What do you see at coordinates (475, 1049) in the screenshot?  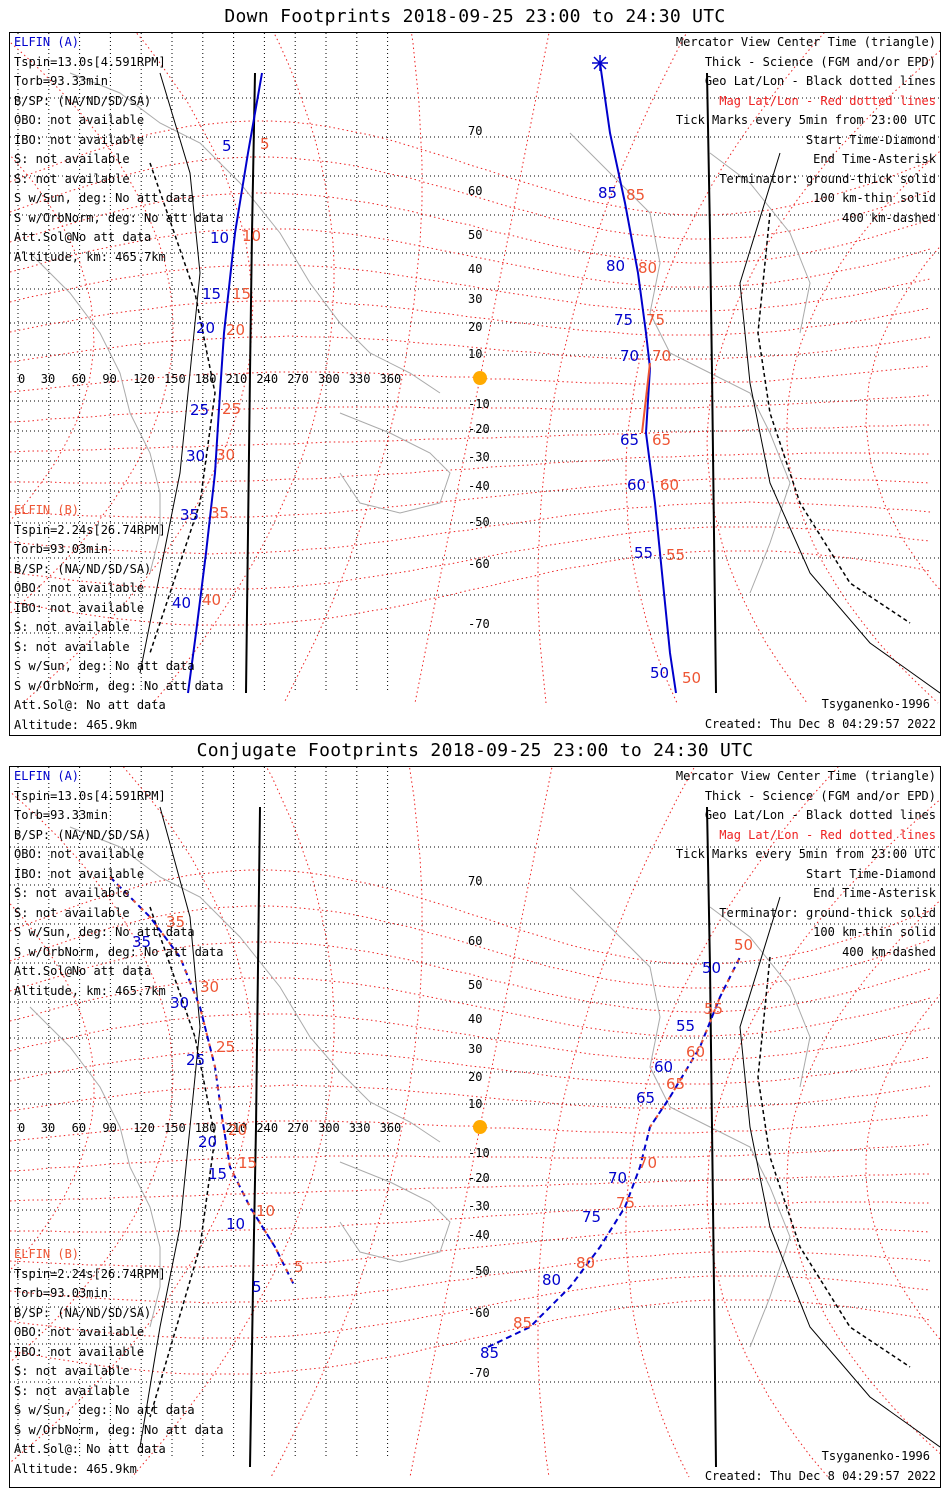 I see `latitude-label: 30` at bounding box center [475, 1049].